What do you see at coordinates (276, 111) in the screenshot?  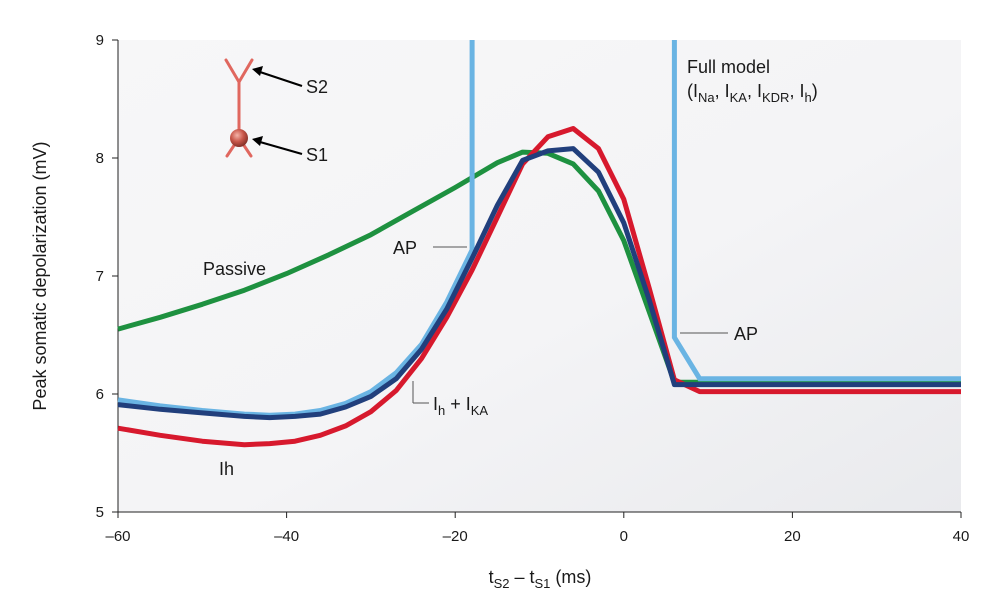 I see `neuron-diagram: S2 S1` at bounding box center [276, 111].